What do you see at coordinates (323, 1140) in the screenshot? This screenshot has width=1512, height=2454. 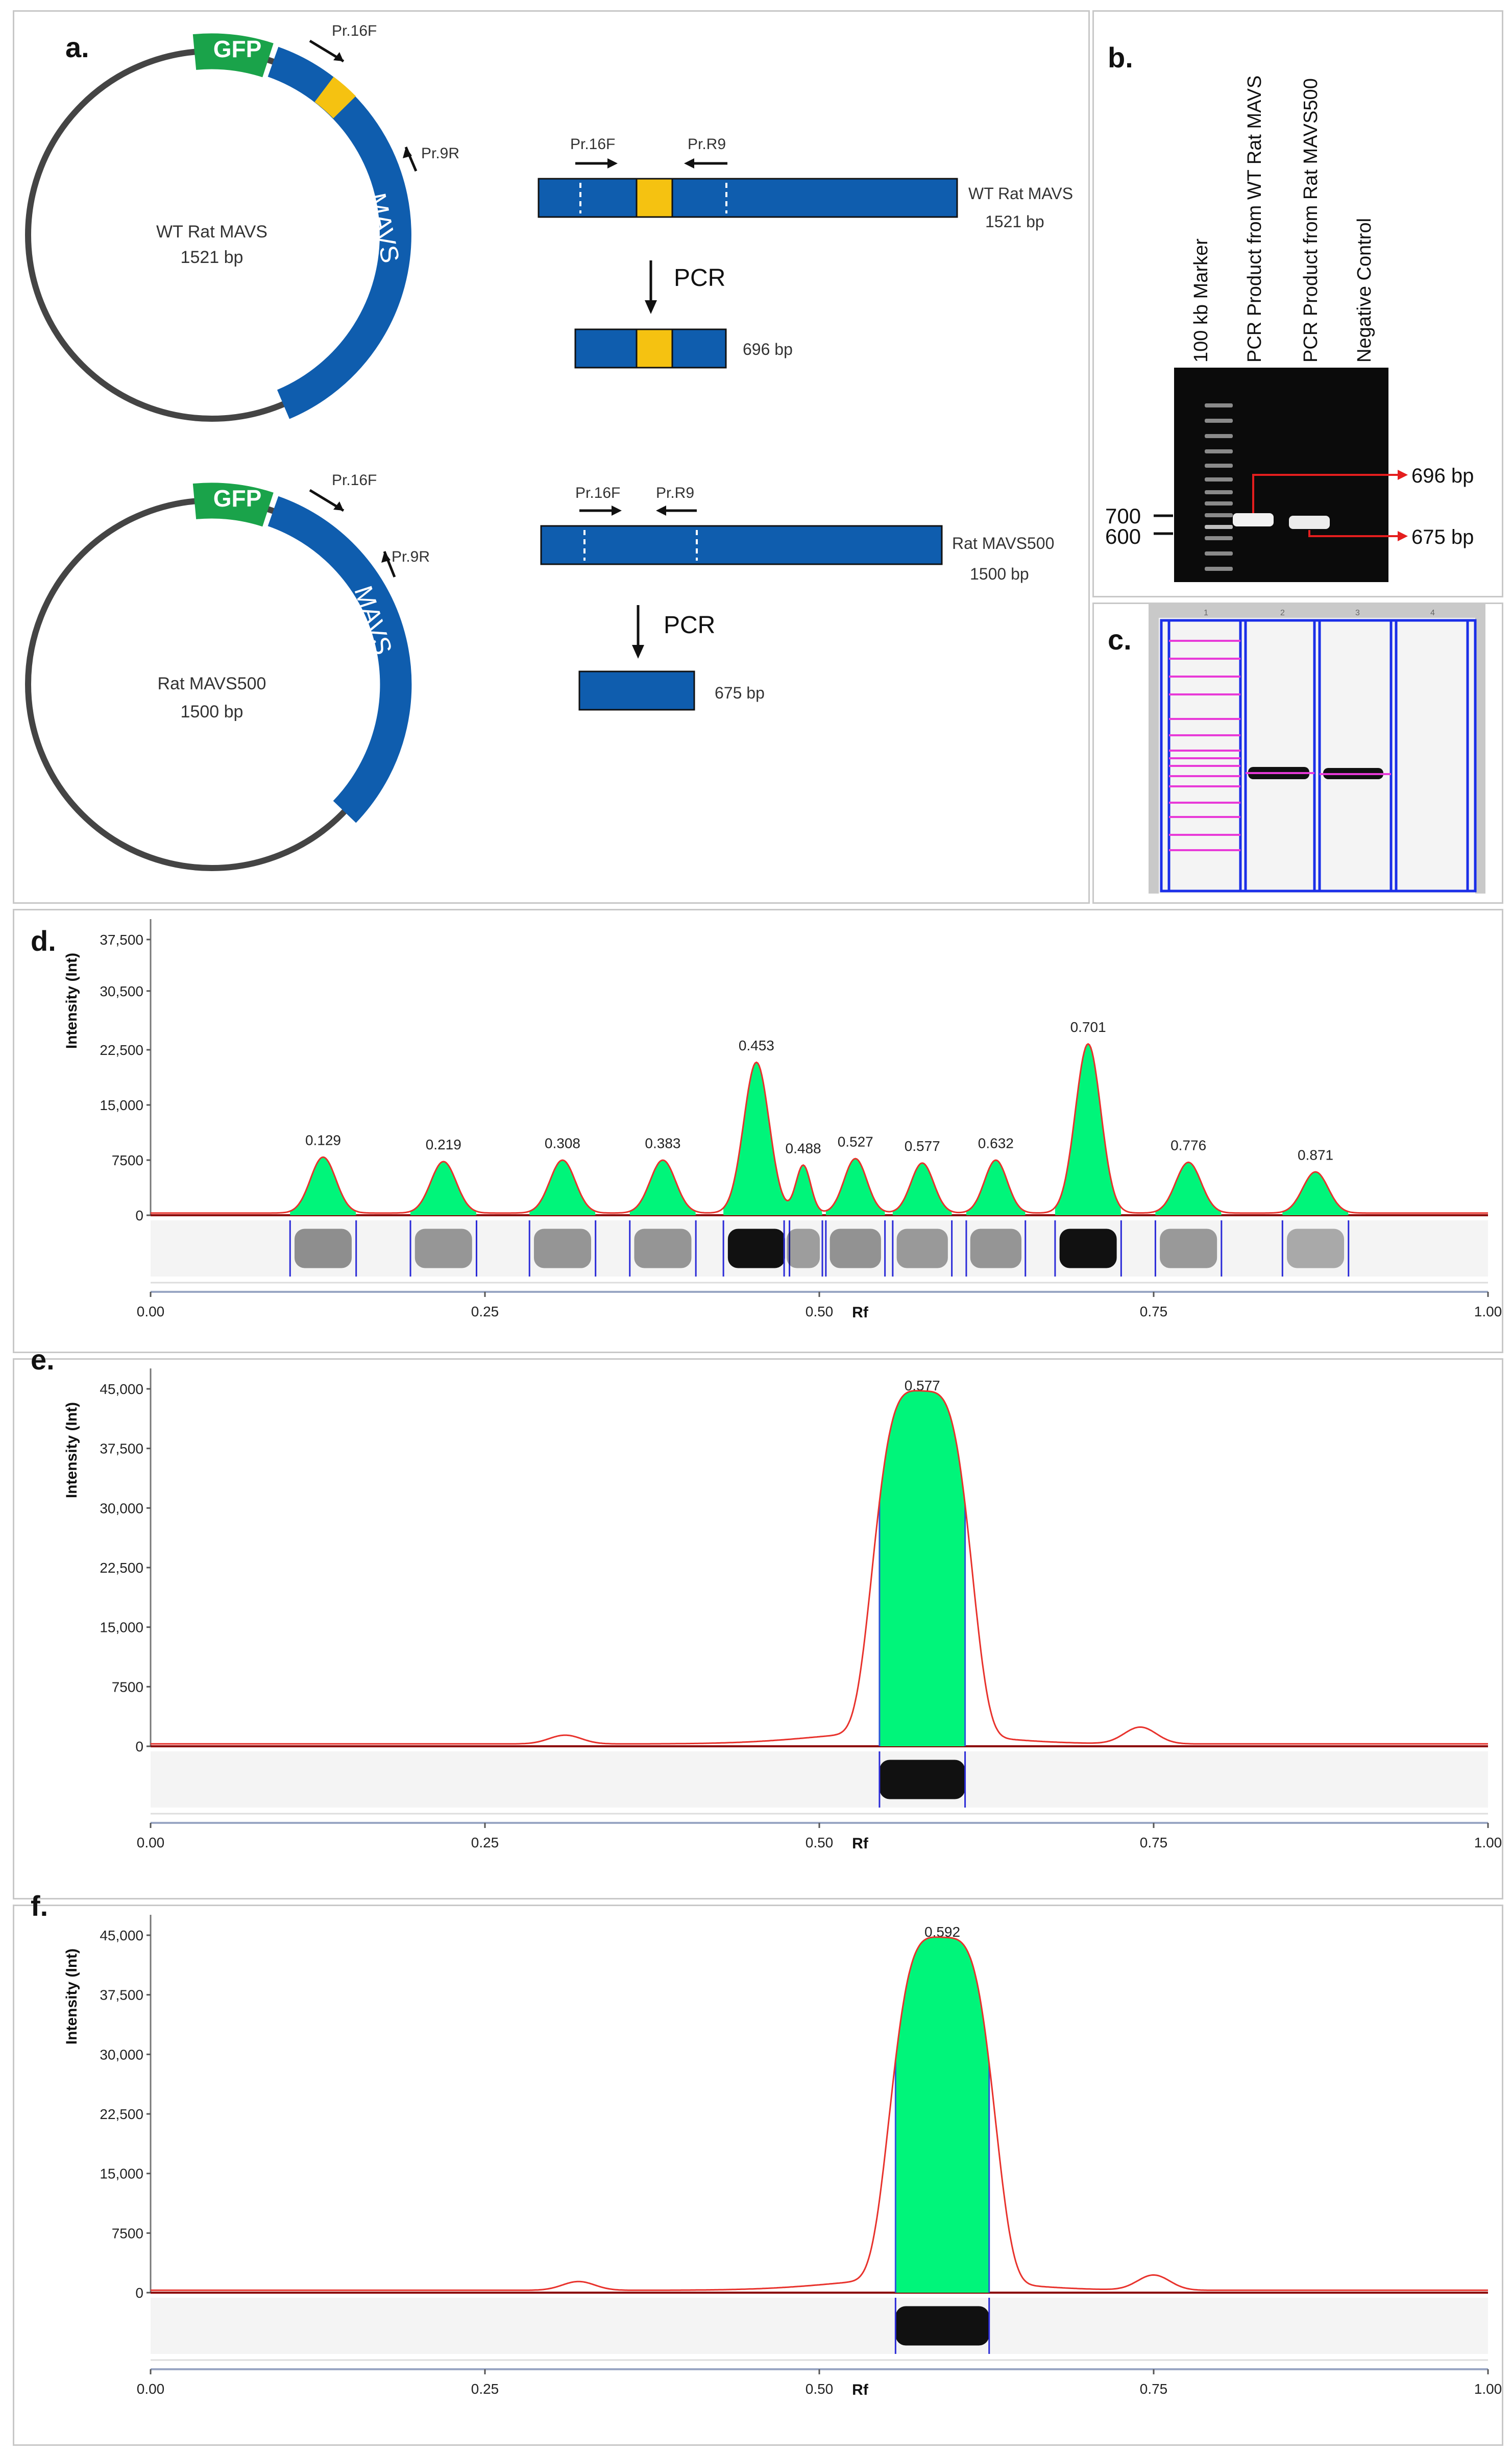 I see `peak-label: 0.129` at bounding box center [323, 1140].